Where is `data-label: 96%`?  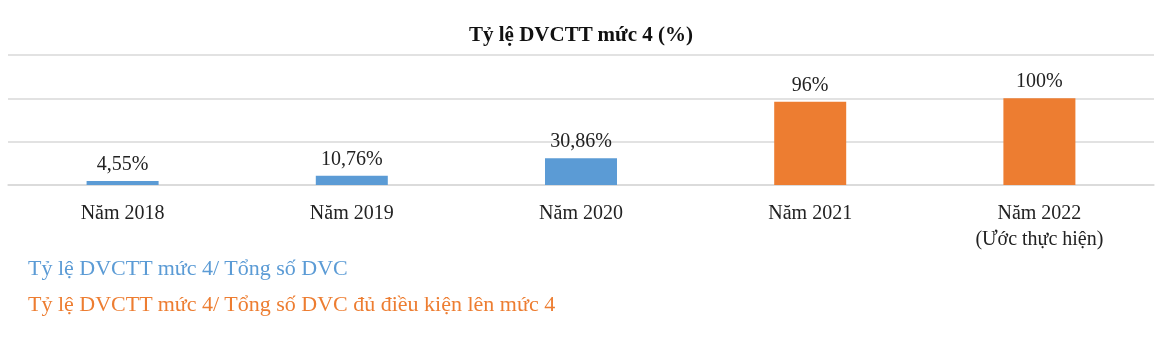 data-label: 96% is located at coordinates (810, 83).